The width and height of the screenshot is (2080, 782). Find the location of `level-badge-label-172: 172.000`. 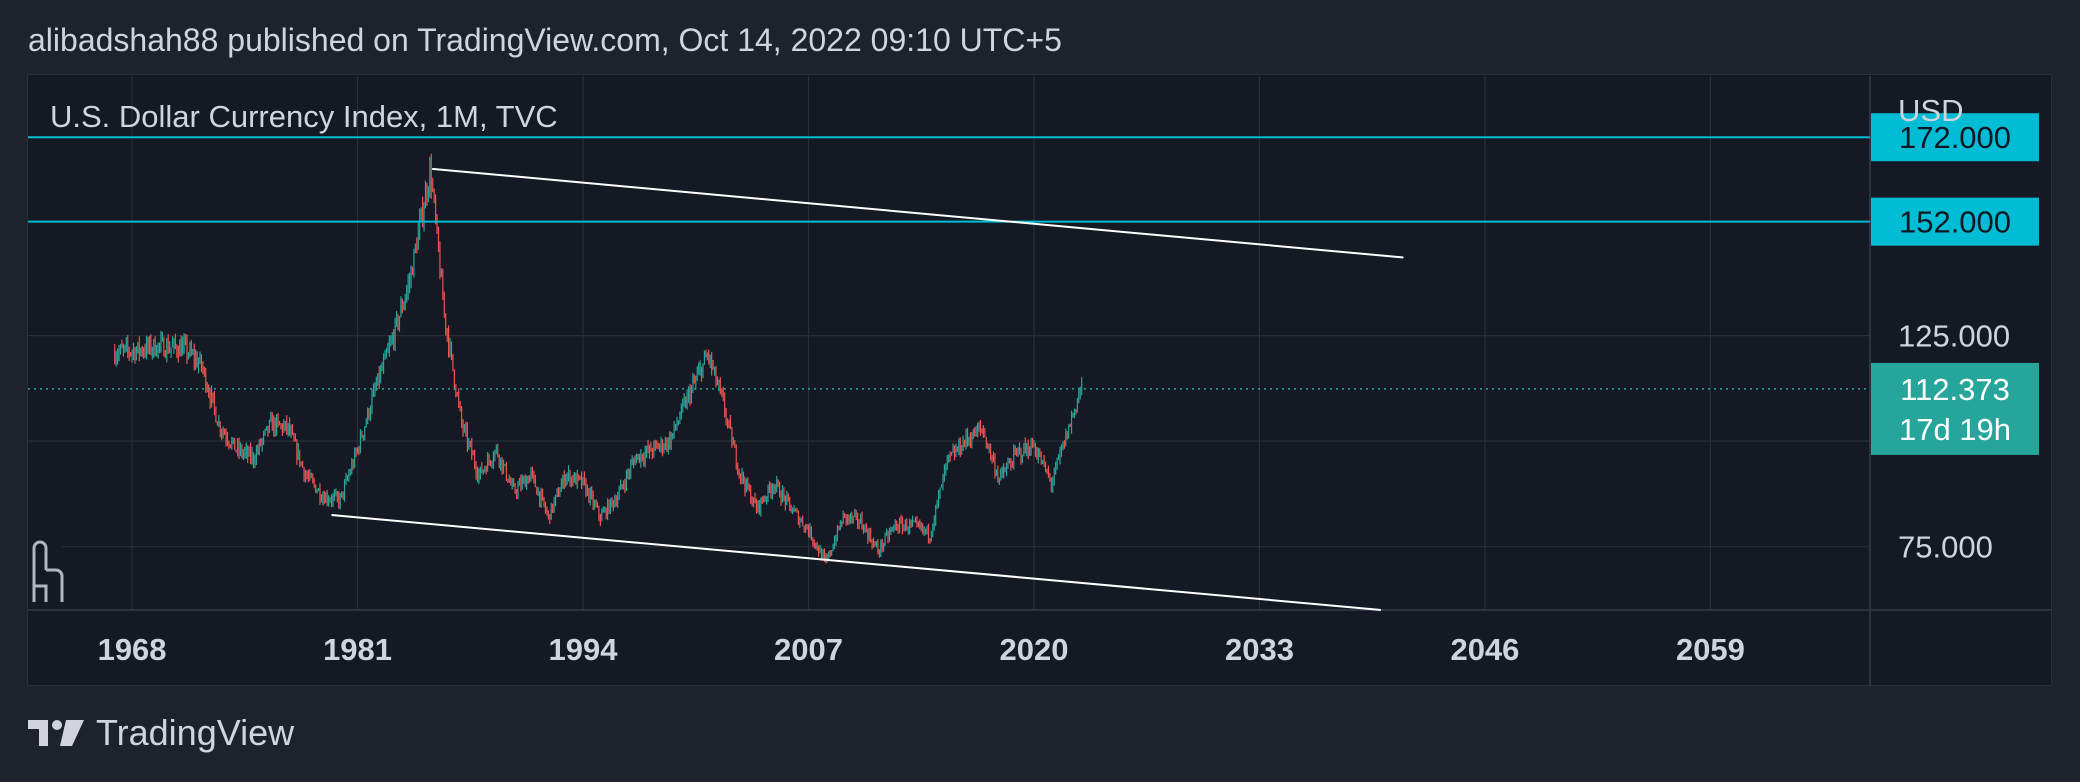

level-badge-label-172: 172.000 is located at coordinates (1955, 137).